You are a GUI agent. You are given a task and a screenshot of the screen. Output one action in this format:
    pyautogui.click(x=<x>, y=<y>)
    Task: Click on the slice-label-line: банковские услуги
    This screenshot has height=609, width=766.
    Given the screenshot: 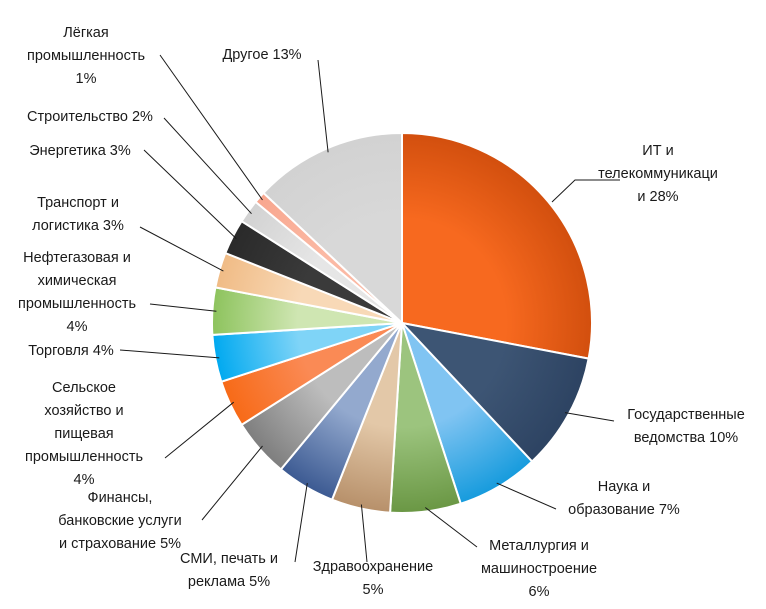 What is the action you would take?
    pyautogui.click(x=119, y=521)
    